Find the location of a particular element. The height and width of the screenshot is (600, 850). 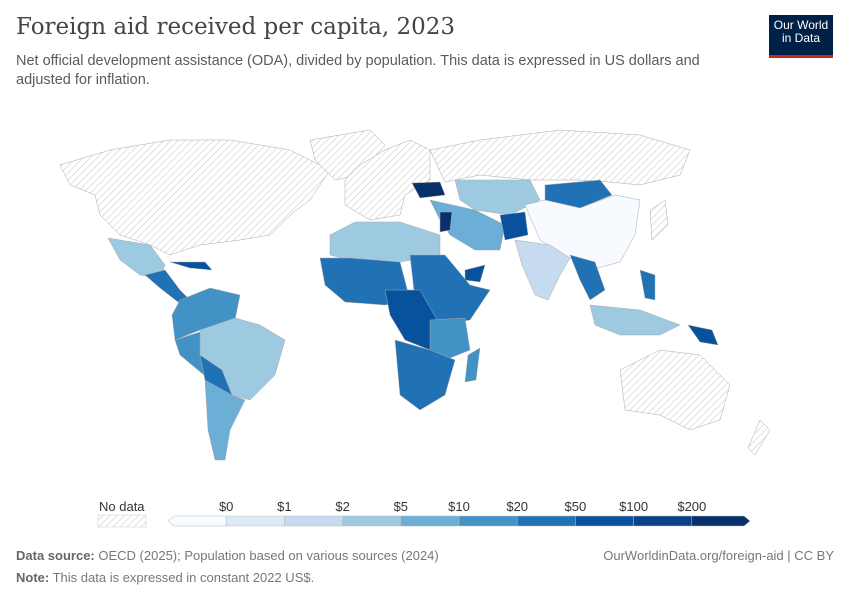

legend-bin-label: $200 is located at coordinates (692, 506).